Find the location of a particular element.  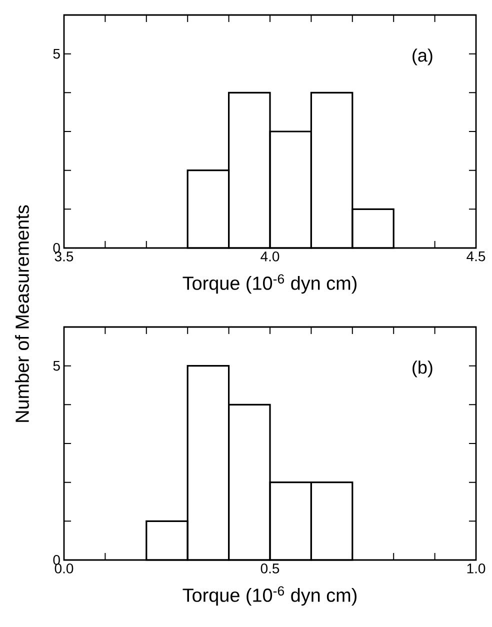

x-tick-label: 4.0 is located at coordinates (270, 257).